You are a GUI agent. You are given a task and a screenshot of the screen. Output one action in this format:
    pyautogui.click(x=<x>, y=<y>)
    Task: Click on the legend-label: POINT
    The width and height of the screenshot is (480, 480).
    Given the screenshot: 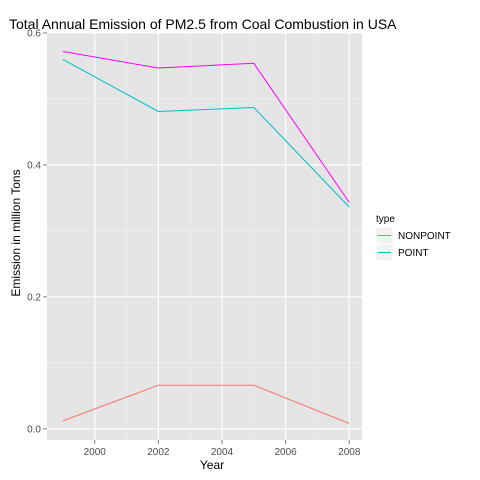 What is the action you would take?
    pyautogui.click(x=413, y=253)
    